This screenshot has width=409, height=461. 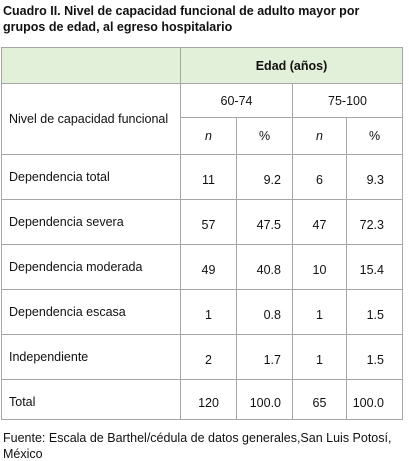 What do you see at coordinates (208, 357) in the screenshot?
I see `count-cell: 2` at bounding box center [208, 357].